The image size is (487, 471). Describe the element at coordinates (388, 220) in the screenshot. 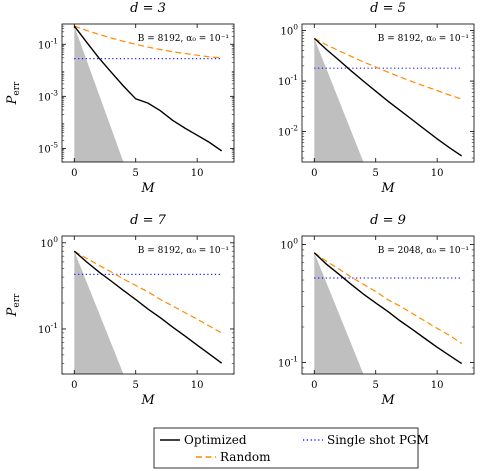

I see `panel-title: d = 9` at that location.